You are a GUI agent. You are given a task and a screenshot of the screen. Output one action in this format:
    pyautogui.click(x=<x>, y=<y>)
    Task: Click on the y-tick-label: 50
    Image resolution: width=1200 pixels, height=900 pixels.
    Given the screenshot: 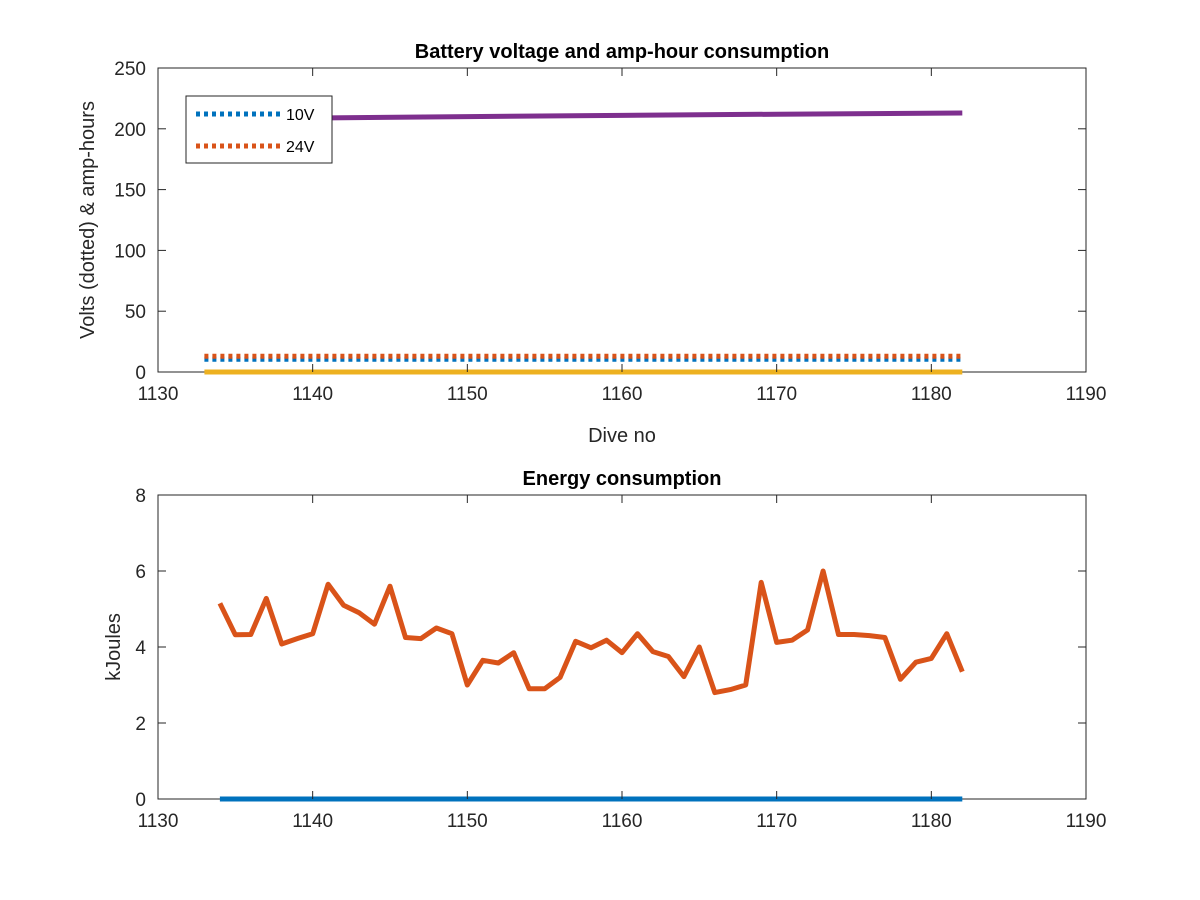 What is the action you would take?
    pyautogui.click(x=135, y=312)
    